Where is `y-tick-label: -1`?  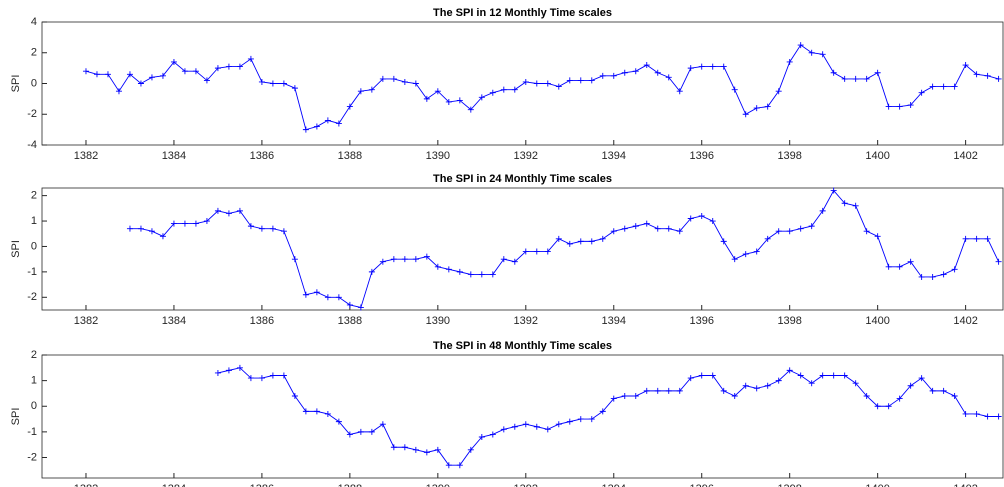 y-tick-label: -1 is located at coordinates (32, 432).